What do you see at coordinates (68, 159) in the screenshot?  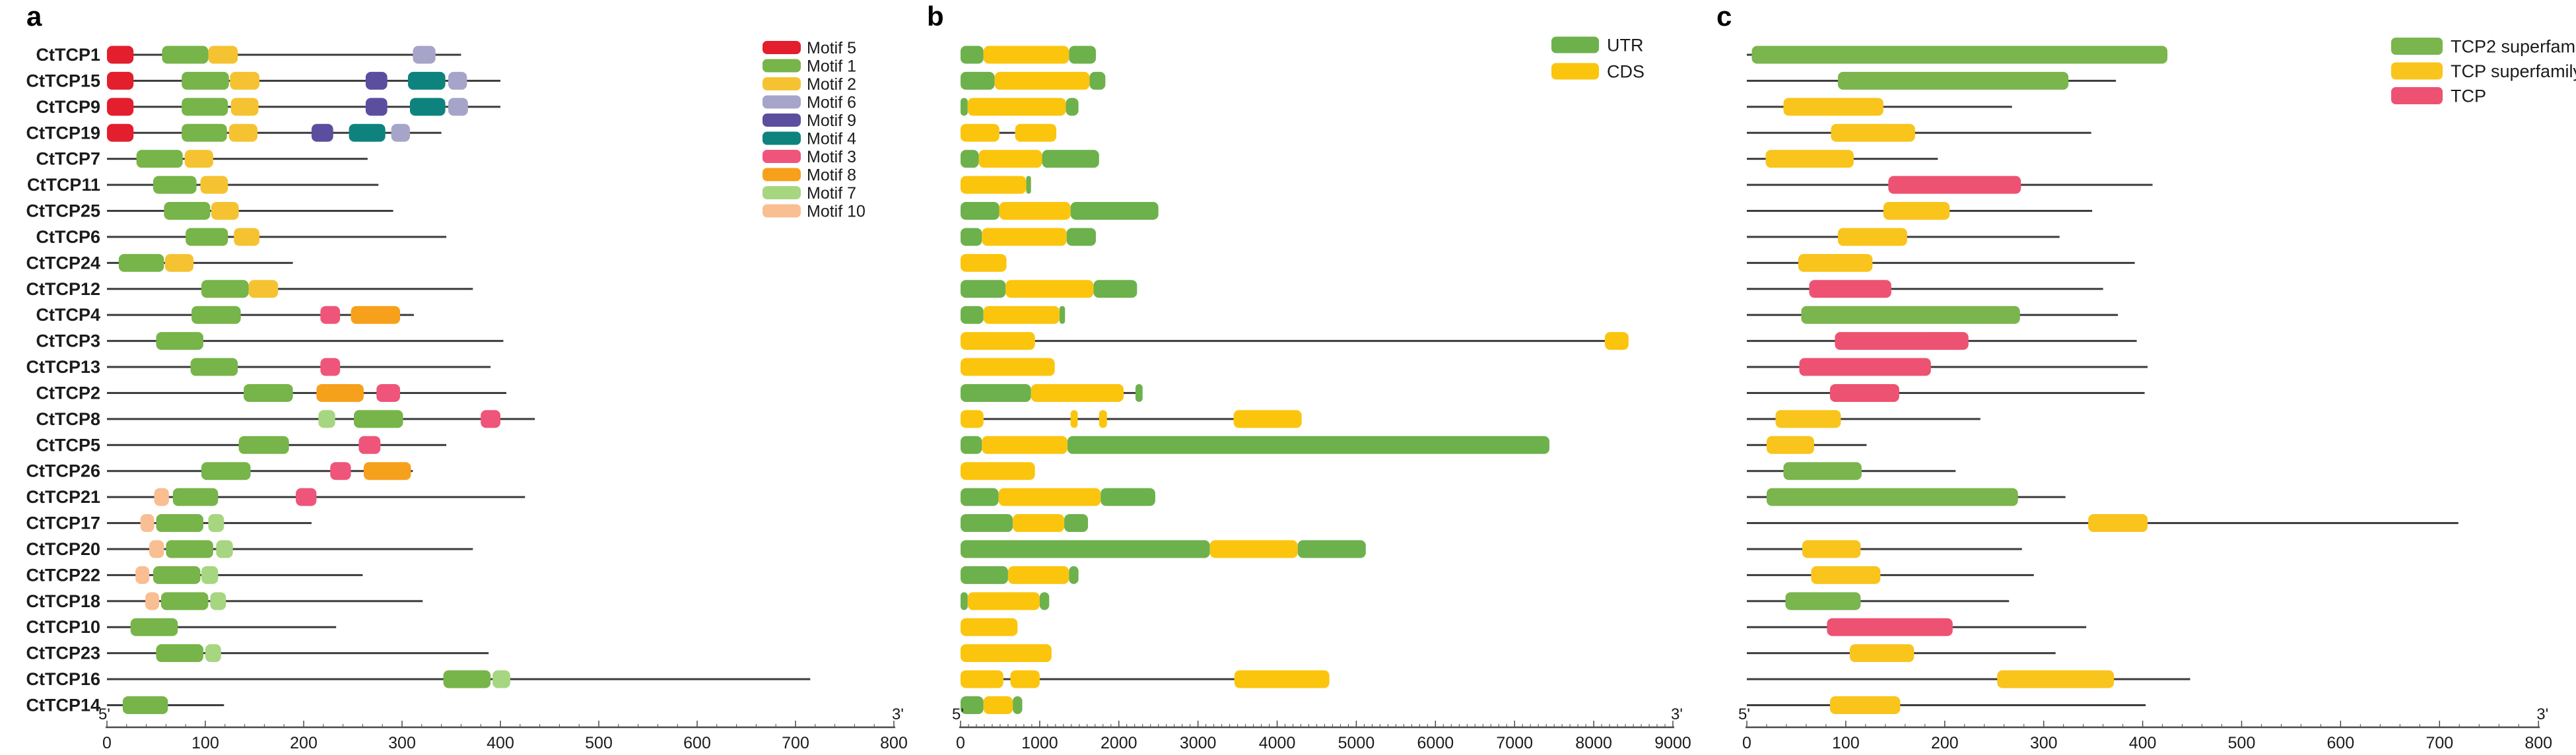 I see `gene-label: CtTCP7` at bounding box center [68, 159].